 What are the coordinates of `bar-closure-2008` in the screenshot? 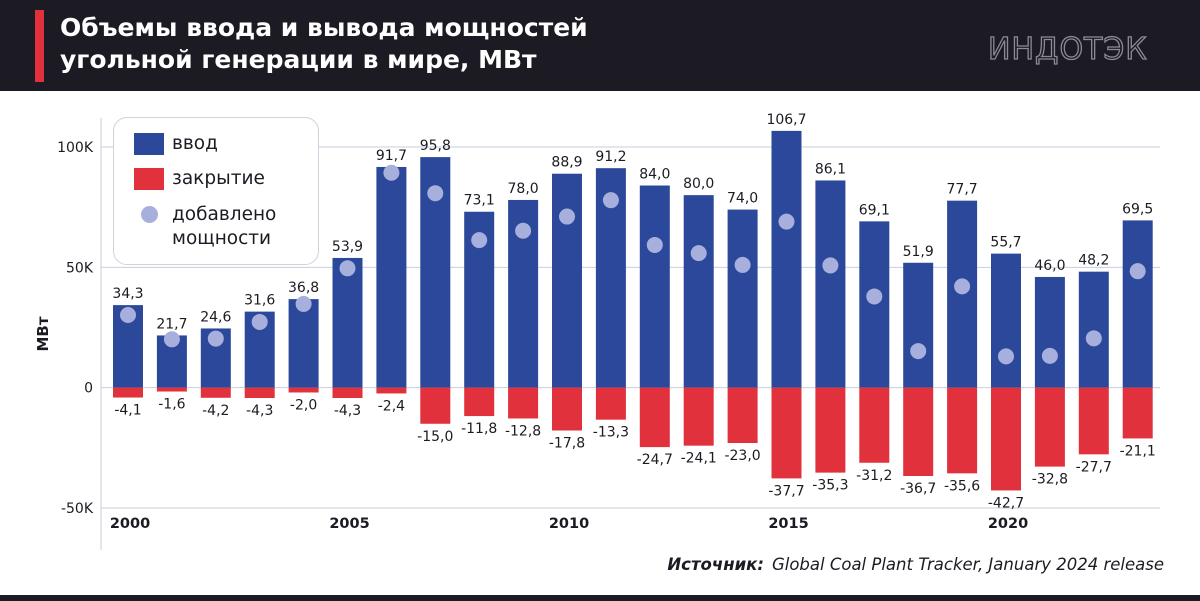 It's located at (479, 402).